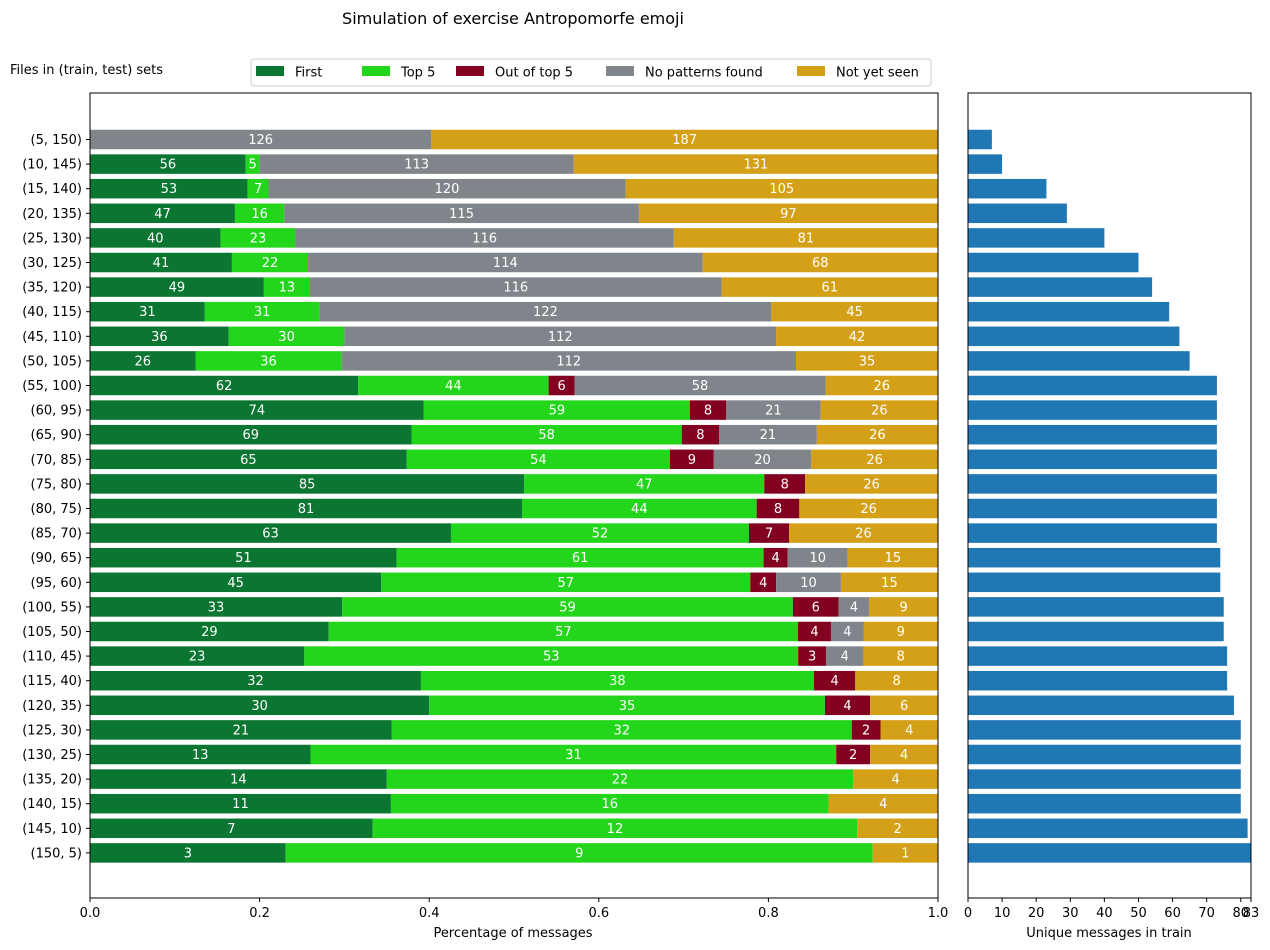 This screenshot has width=1270, height=950. What do you see at coordinates (545, 312) in the screenshot?
I see `bar-value-label: 122` at bounding box center [545, 312].